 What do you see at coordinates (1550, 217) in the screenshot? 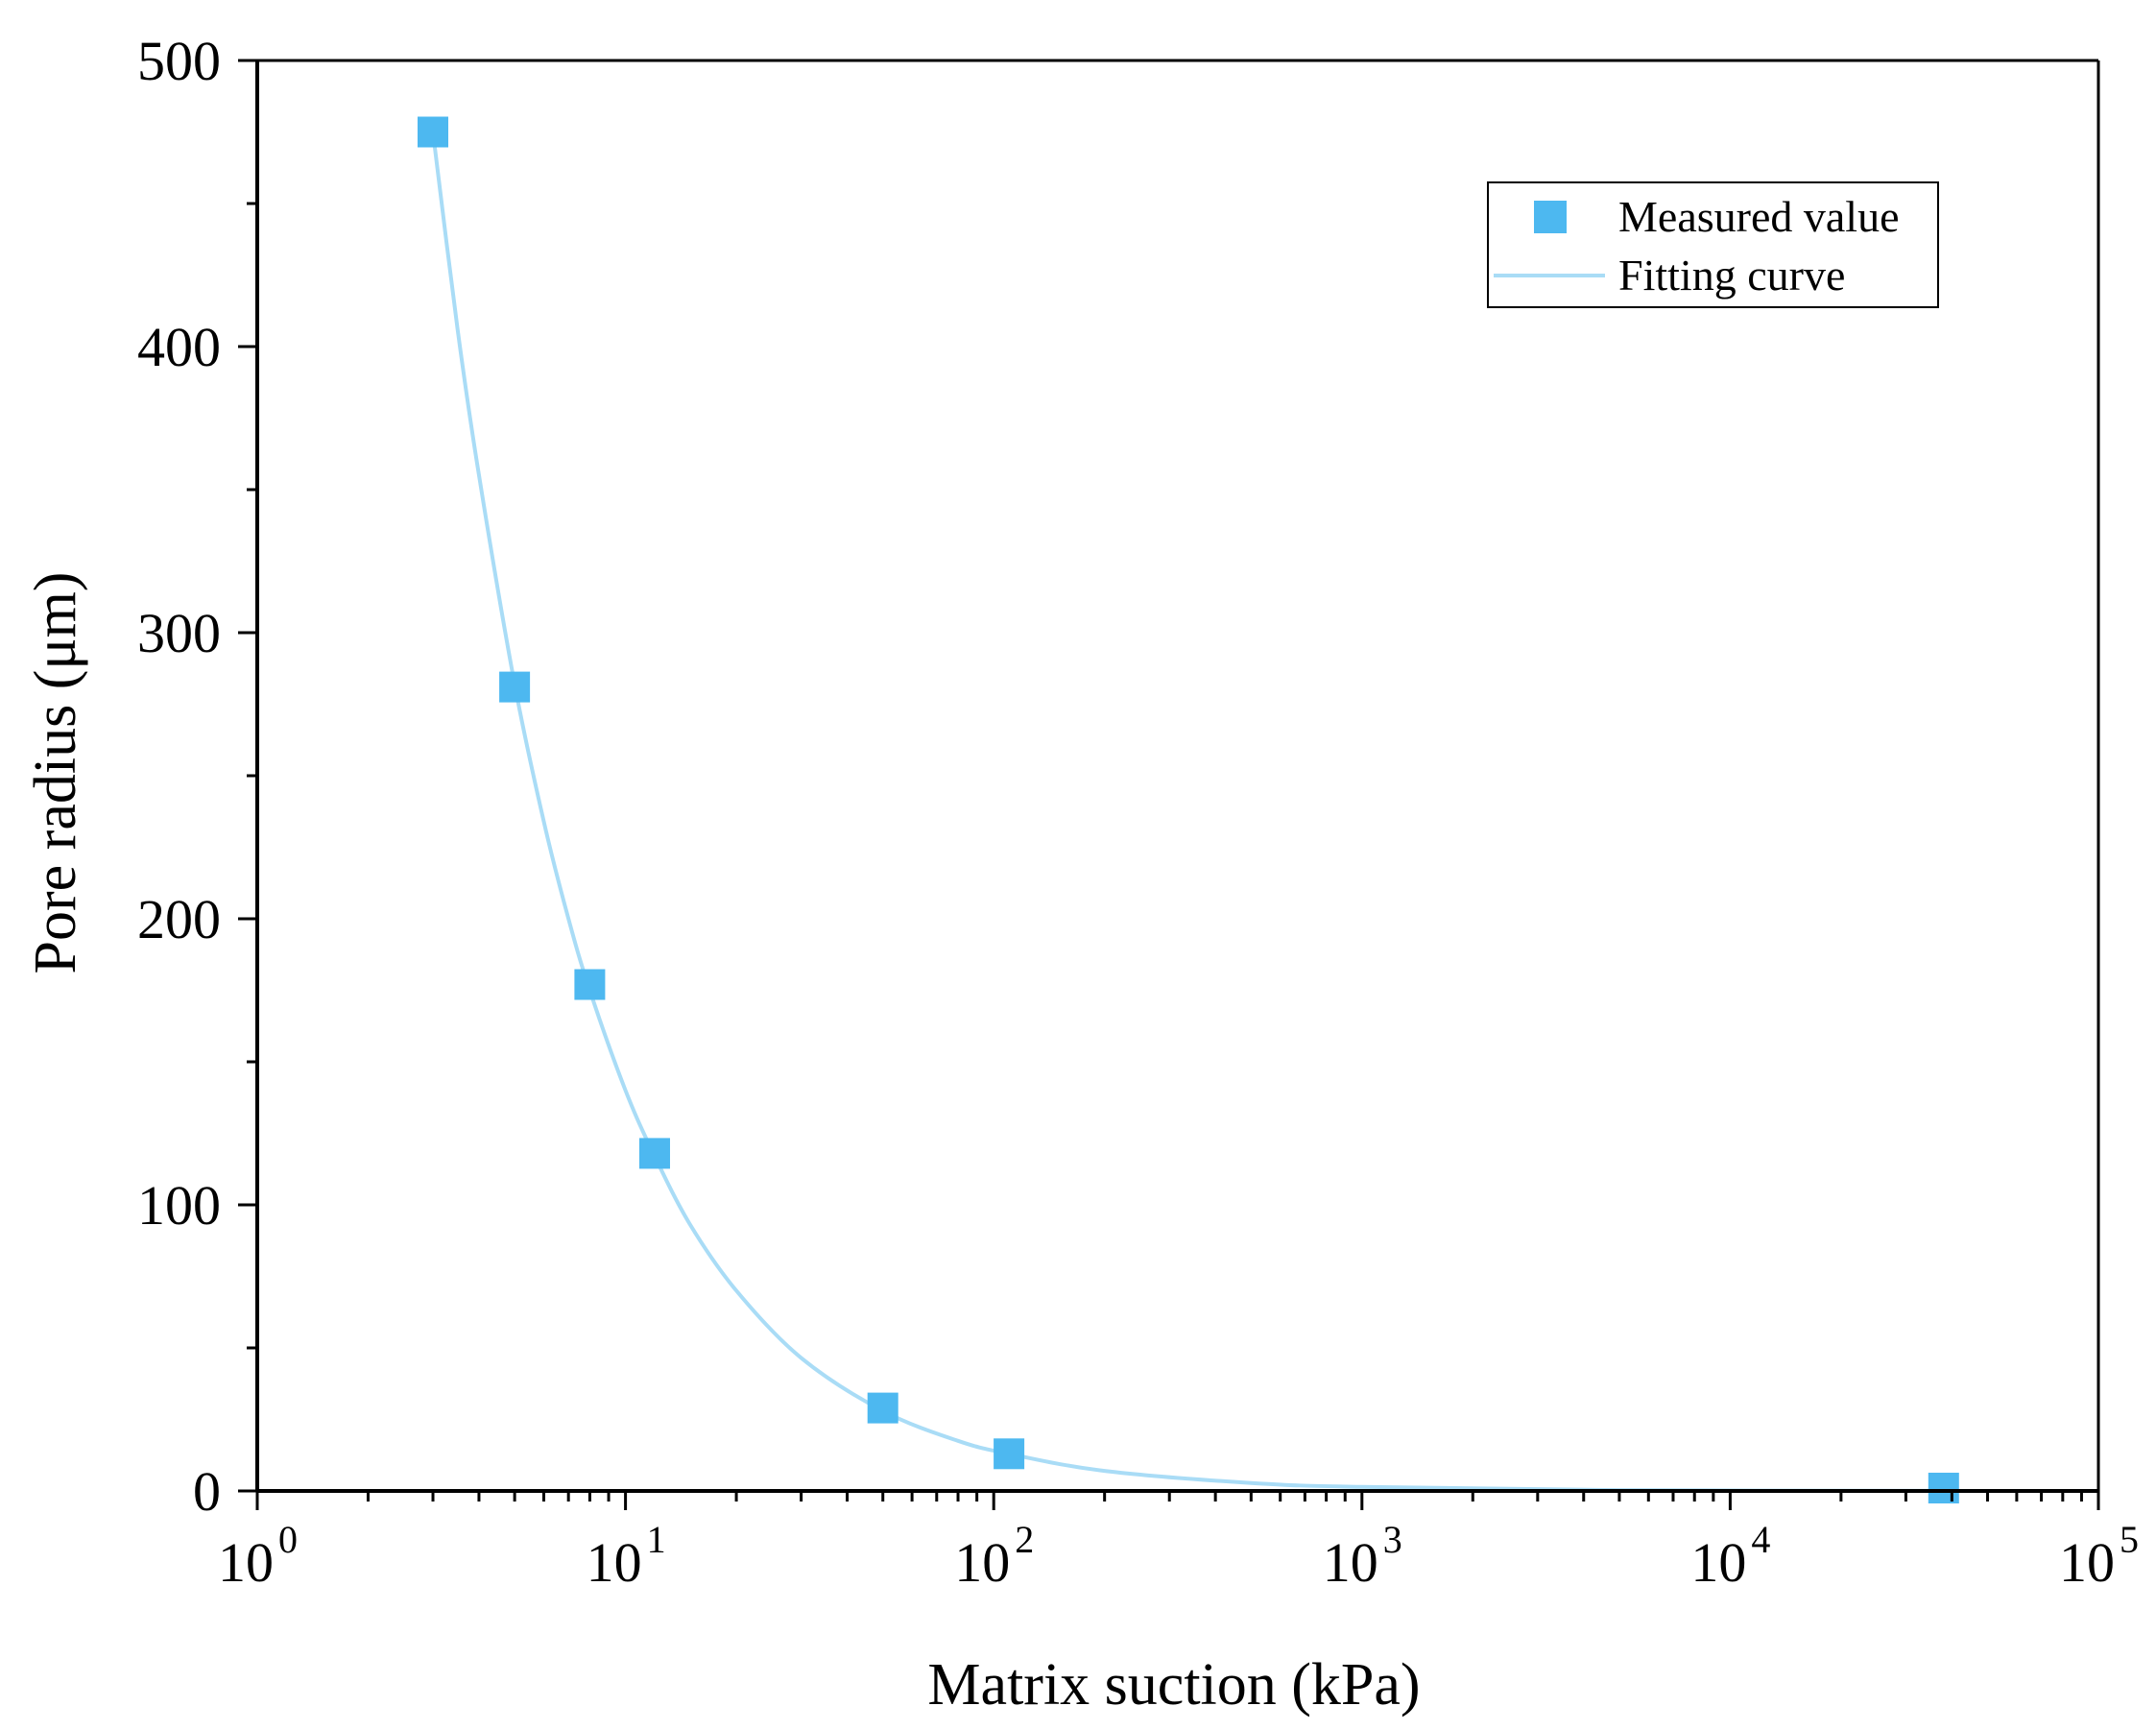
I see `legend-marker-measured` at bounding box center [1550, 217].